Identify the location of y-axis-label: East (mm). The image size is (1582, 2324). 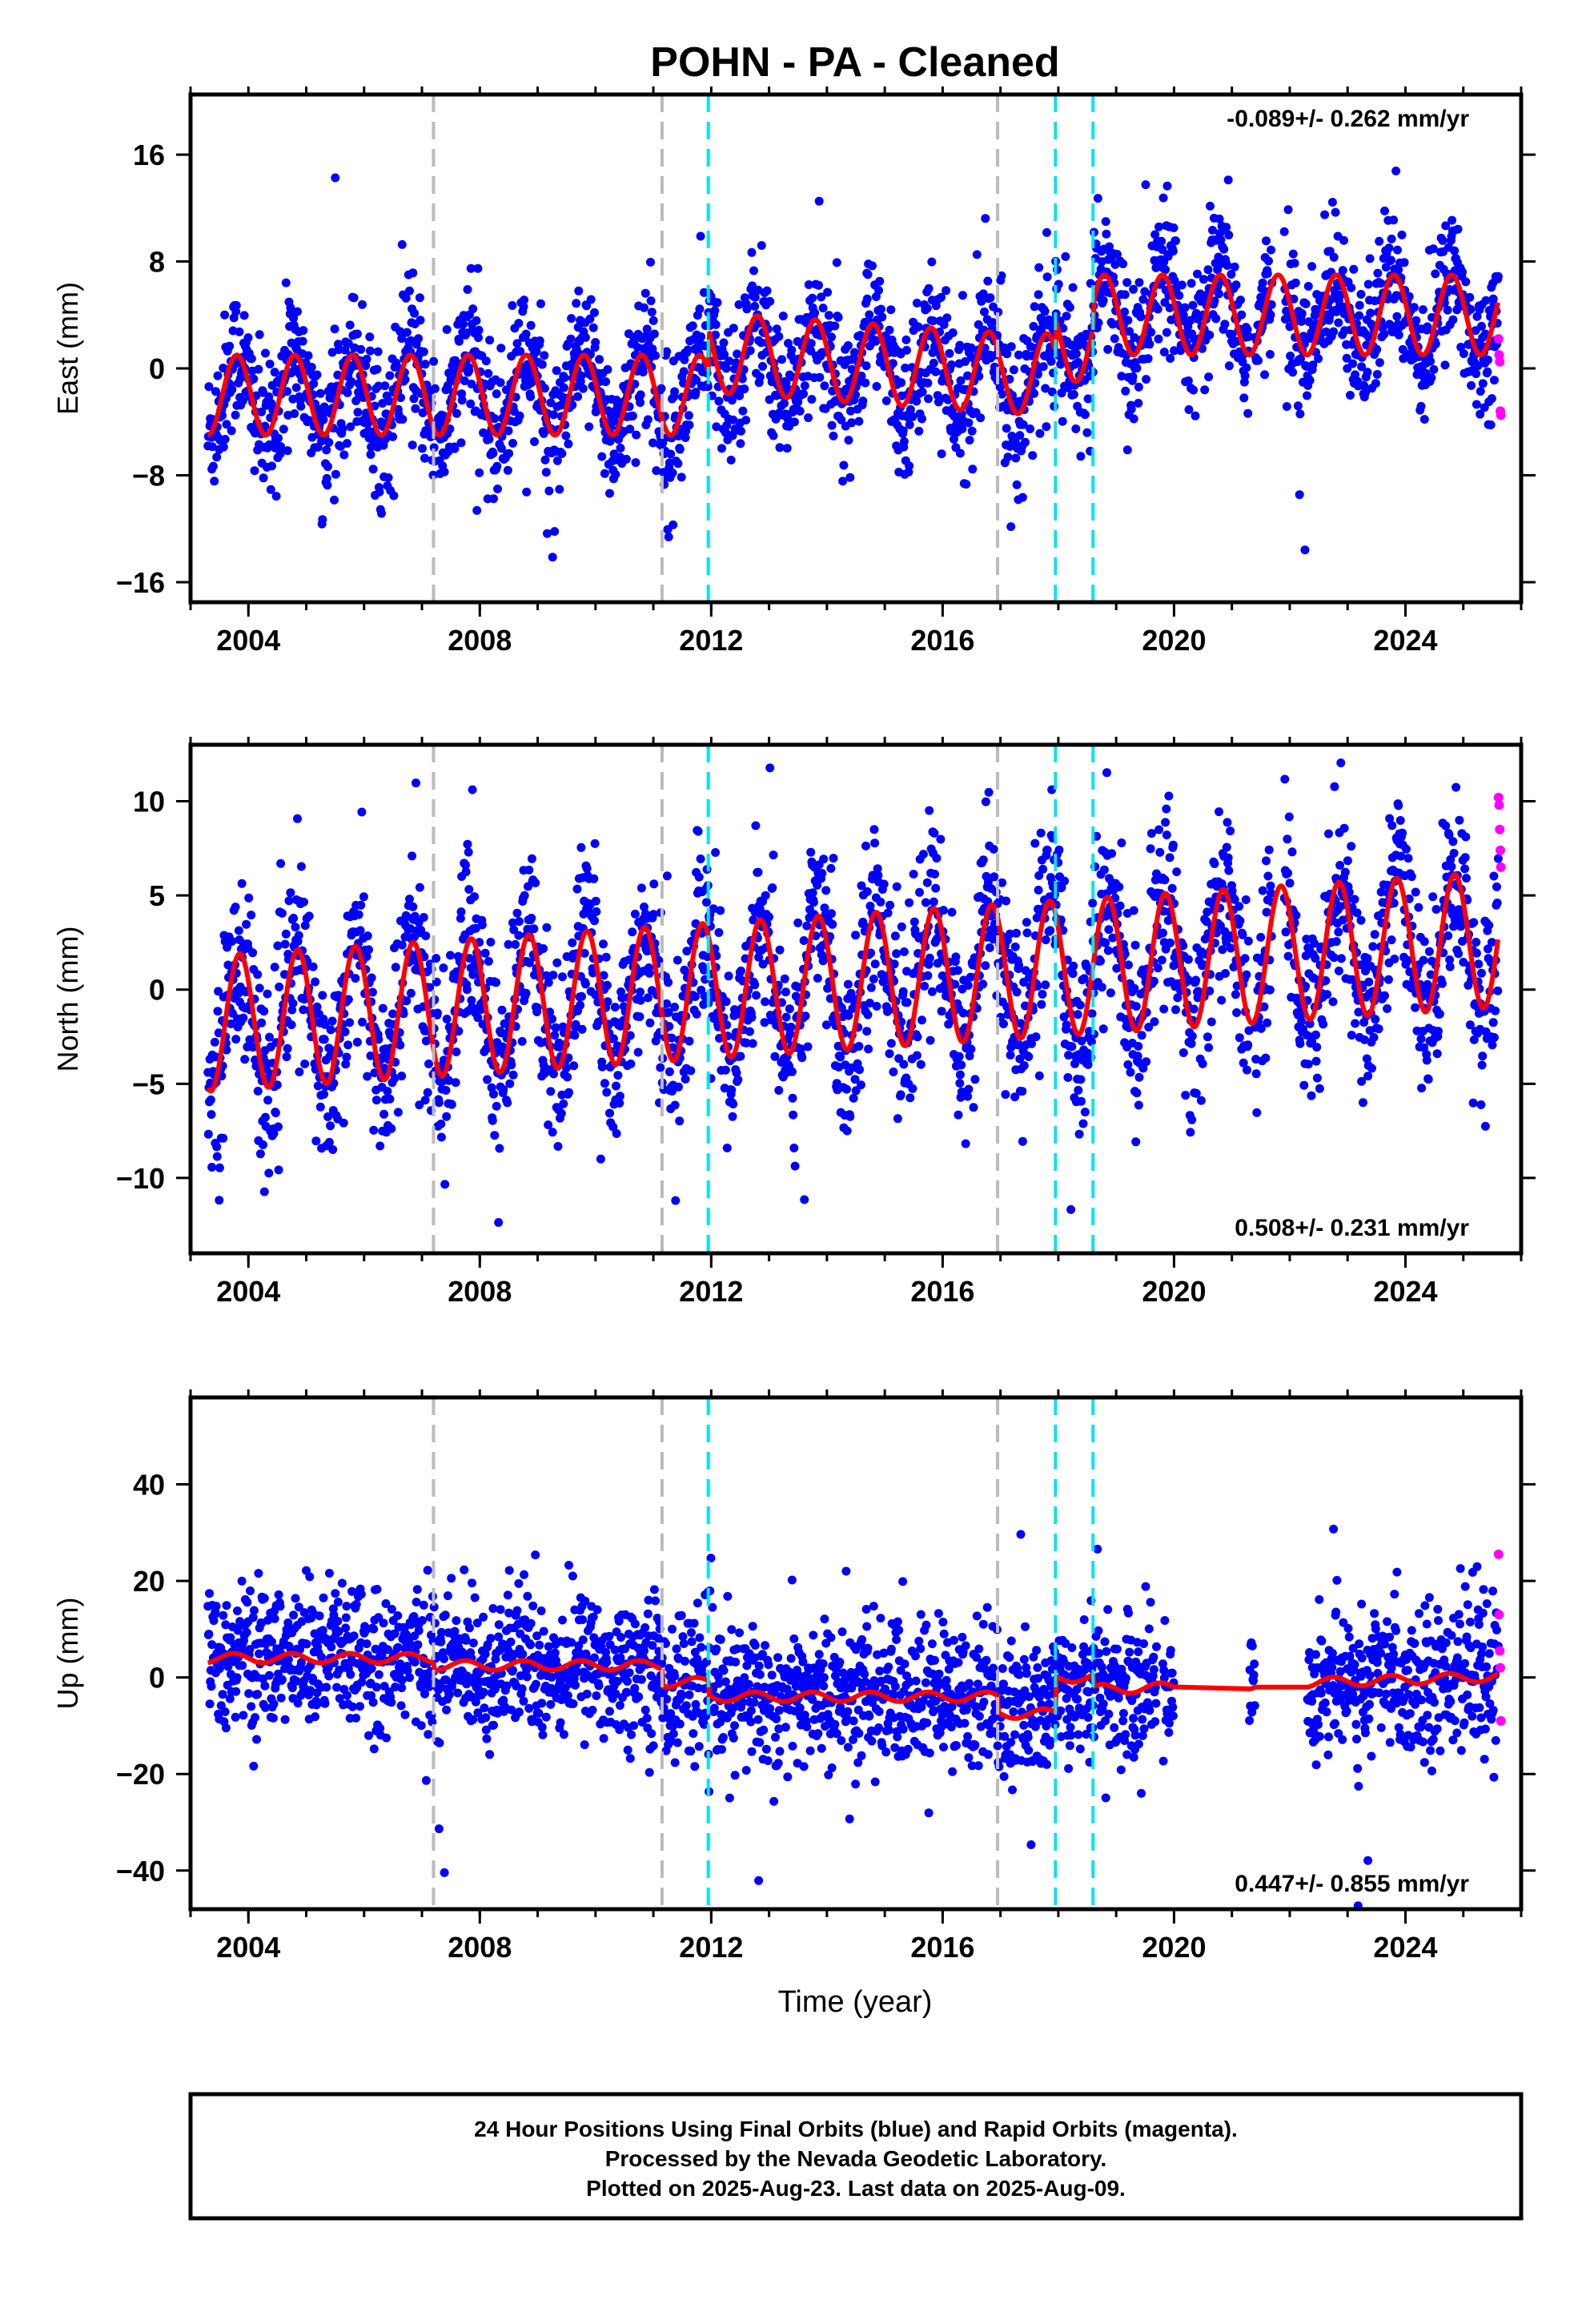
(67, 348).